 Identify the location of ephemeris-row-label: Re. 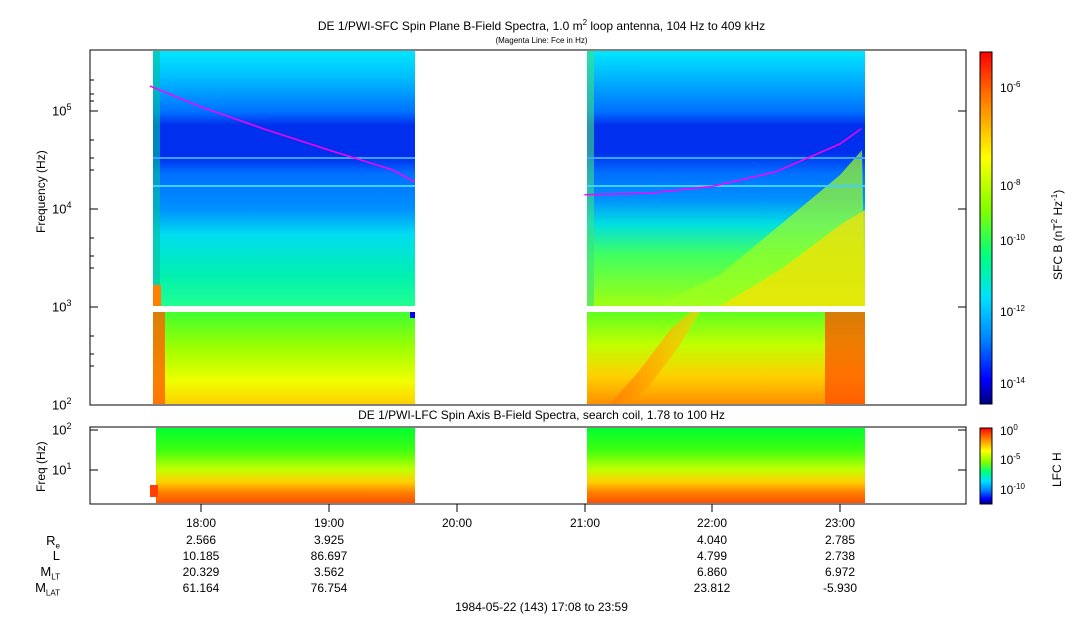
(53, 542).